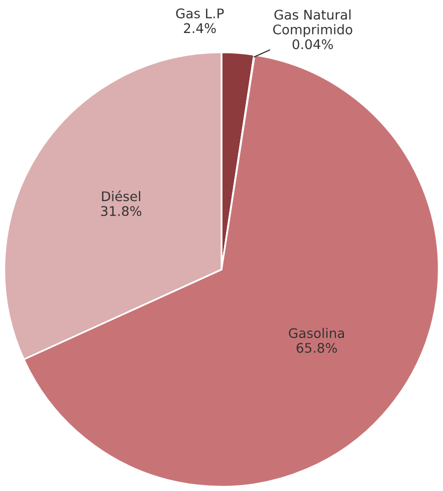  Describe the element at coordinates (121, 196) in the screenshot. I see `slice-label: Diésel` at that location.